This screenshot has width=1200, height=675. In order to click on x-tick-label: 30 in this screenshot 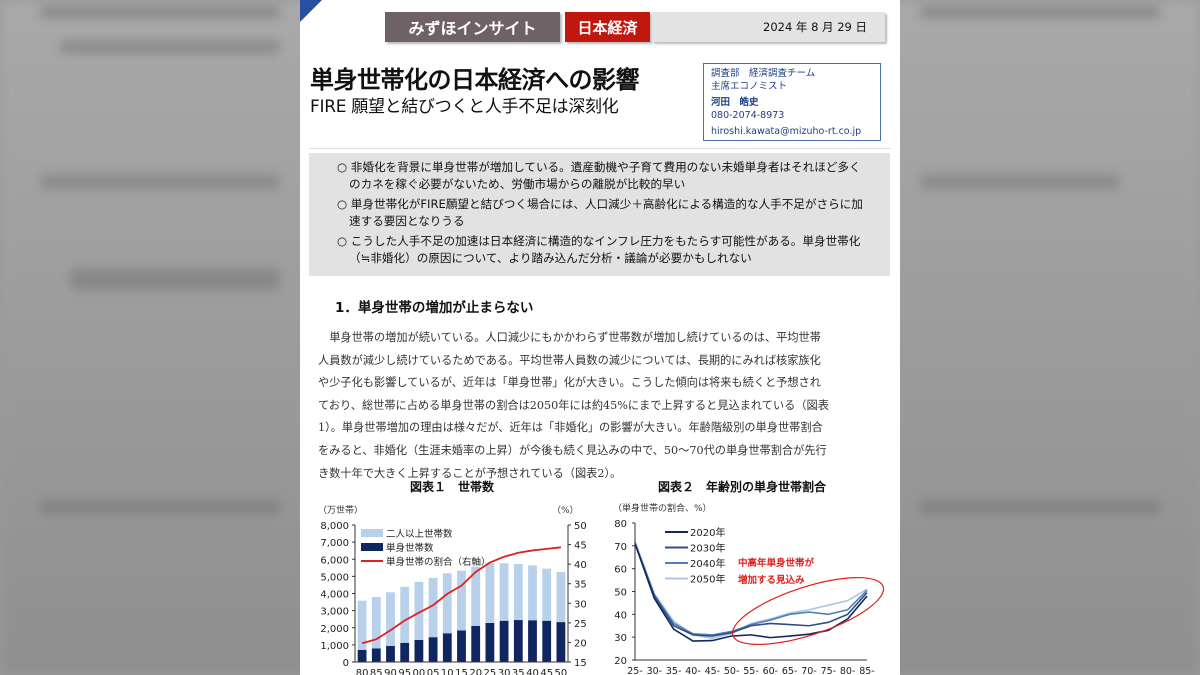, I will do `click(504, 671)`.